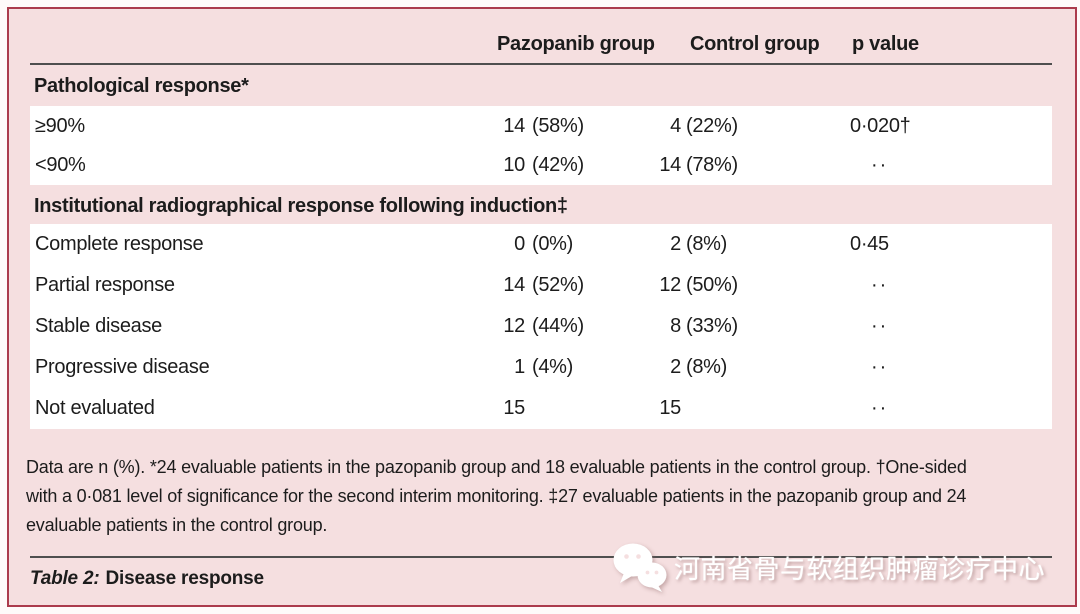 Image resolution: width=1080 pixels, height=614 pixels. I want to click on table-header-row: Pazopanib group Control group p value, so click(542, 36).